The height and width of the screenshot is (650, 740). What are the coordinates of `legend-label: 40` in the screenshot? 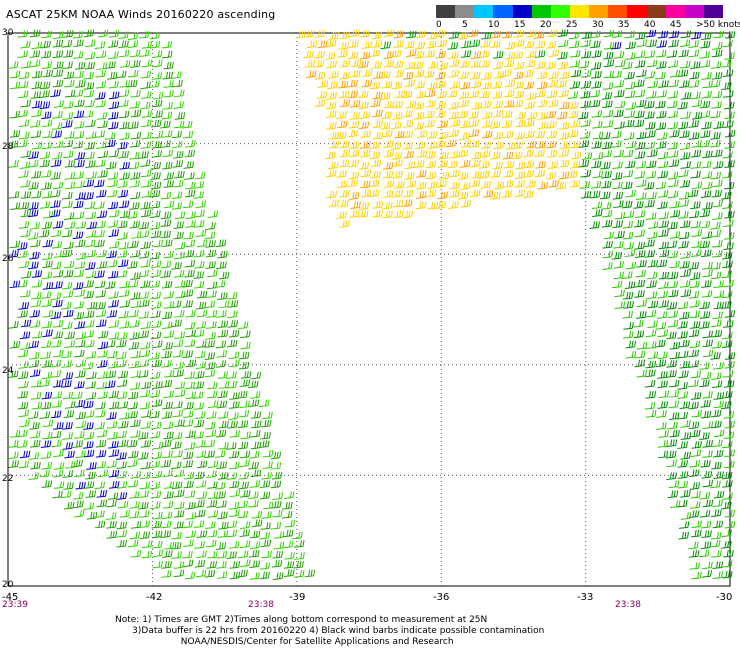 It's located at (650, 25).